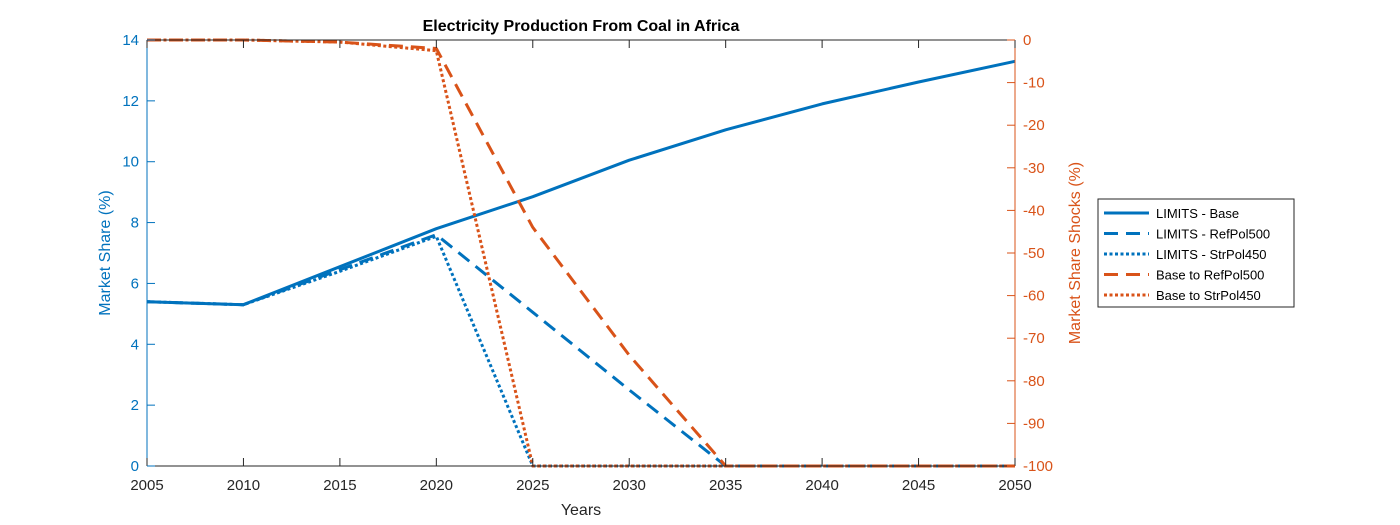  I want to click on legend-label: LIMITS - Base, so click(1197, 213).